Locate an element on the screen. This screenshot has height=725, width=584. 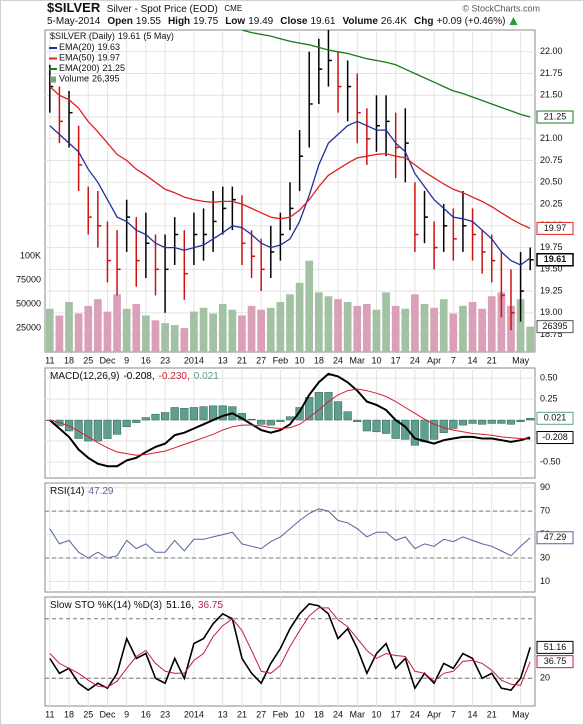
quote-value: 19.49 is located at coordinates (260, 21).